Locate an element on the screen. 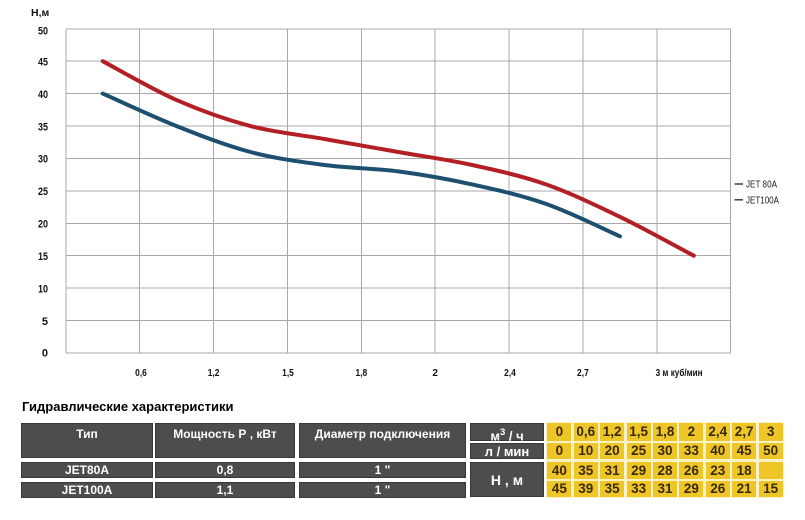  svg-text: 0 is located at coordinates (45, 354).